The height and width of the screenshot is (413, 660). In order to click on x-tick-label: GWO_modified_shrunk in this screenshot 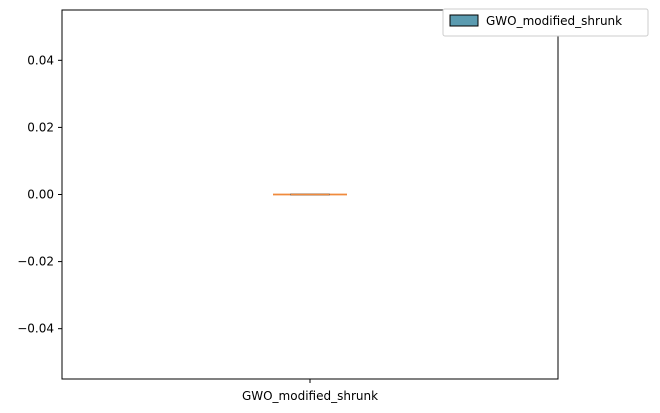, I will do `click(310, 396)`.